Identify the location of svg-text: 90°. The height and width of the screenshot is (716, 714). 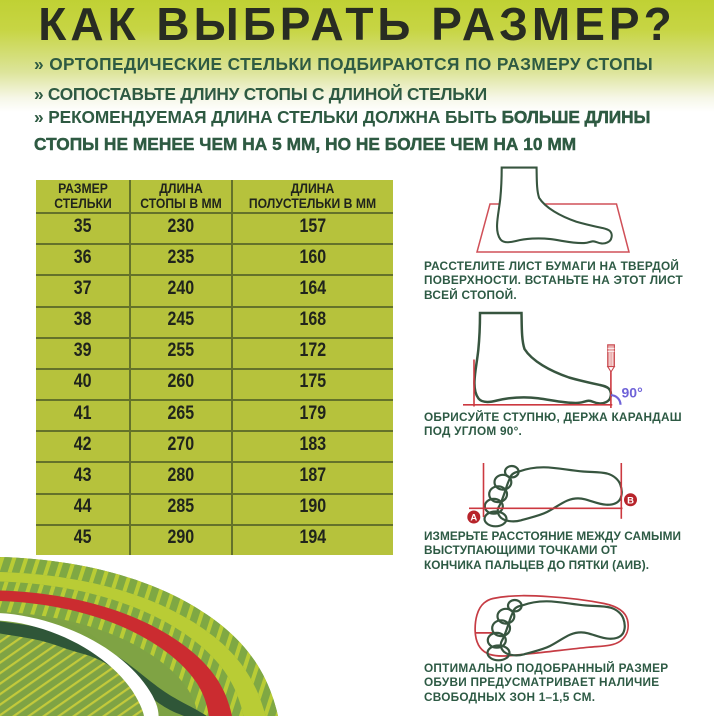
(632, 393).